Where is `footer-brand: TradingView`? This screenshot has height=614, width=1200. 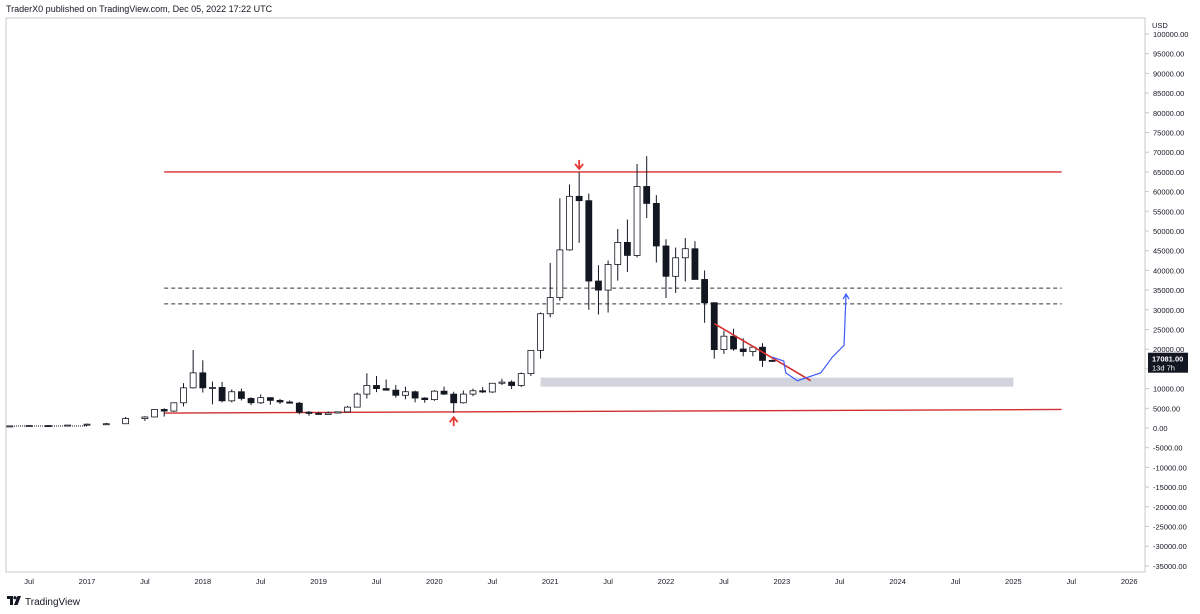
footer-brand: TradingView is located at coordinates (53, 602).